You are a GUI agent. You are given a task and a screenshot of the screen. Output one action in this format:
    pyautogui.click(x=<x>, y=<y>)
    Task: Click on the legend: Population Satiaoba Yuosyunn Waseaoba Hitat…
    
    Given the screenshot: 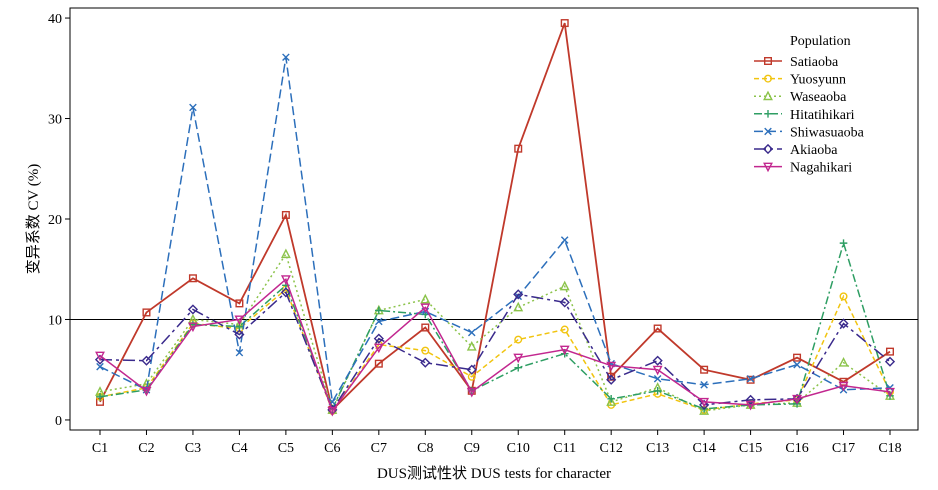 What is the action you would take?
    pyautogui.click(x=809, y=105)
    